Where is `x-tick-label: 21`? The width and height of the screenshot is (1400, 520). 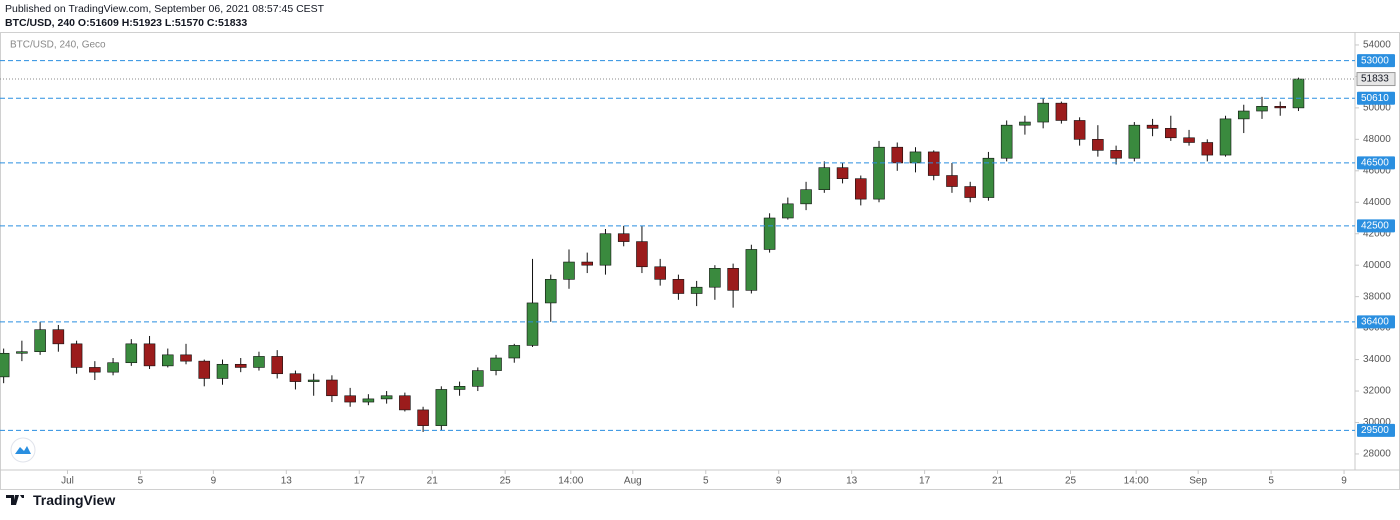
x-tick-label: 21 is located at coordinates (433, 481).